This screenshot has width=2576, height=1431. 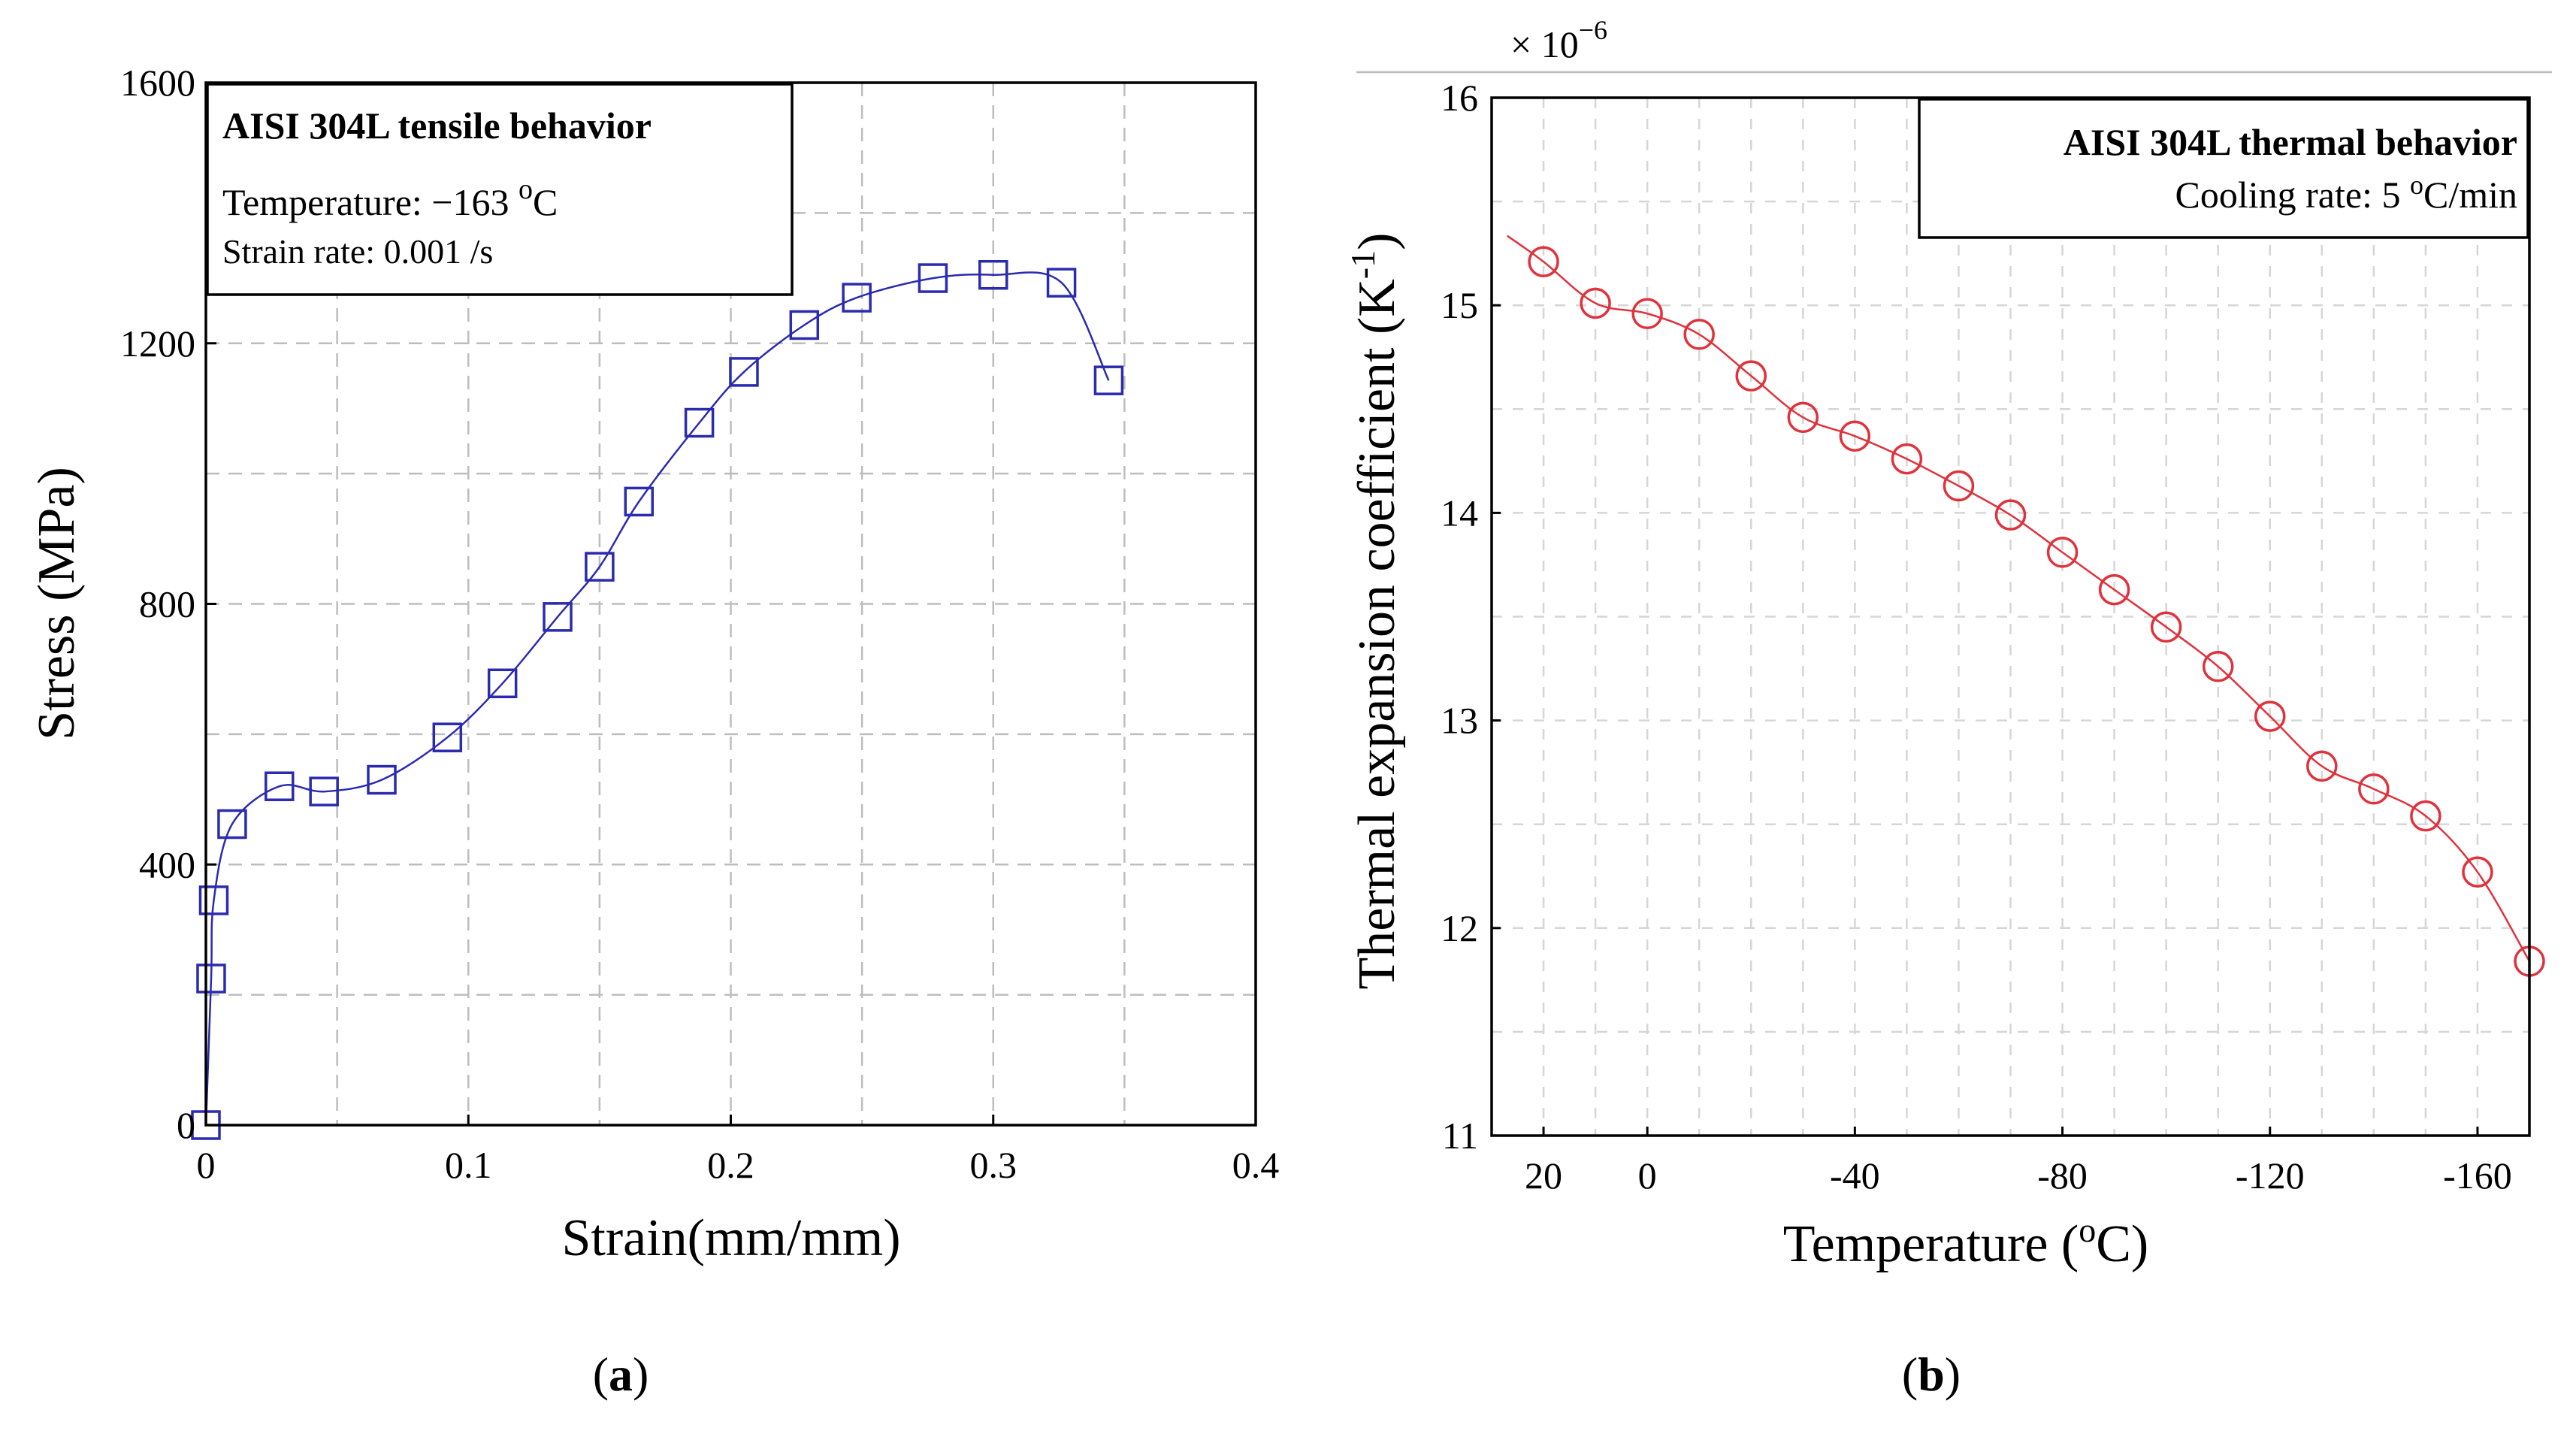 What do you see at coordinates (2270, 1175) in the screenshot?
I see `panel-b-x-tick-label: -120` at bounding box center [2270, 1175].